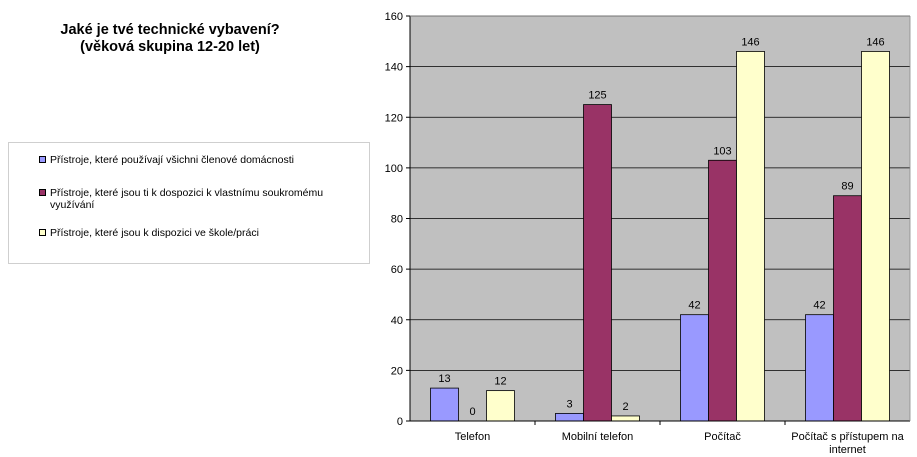 The image size is (917, 457). Describe the element at coordinates (500, 382) in the screenshot. I see `data-label: 12` at that location.